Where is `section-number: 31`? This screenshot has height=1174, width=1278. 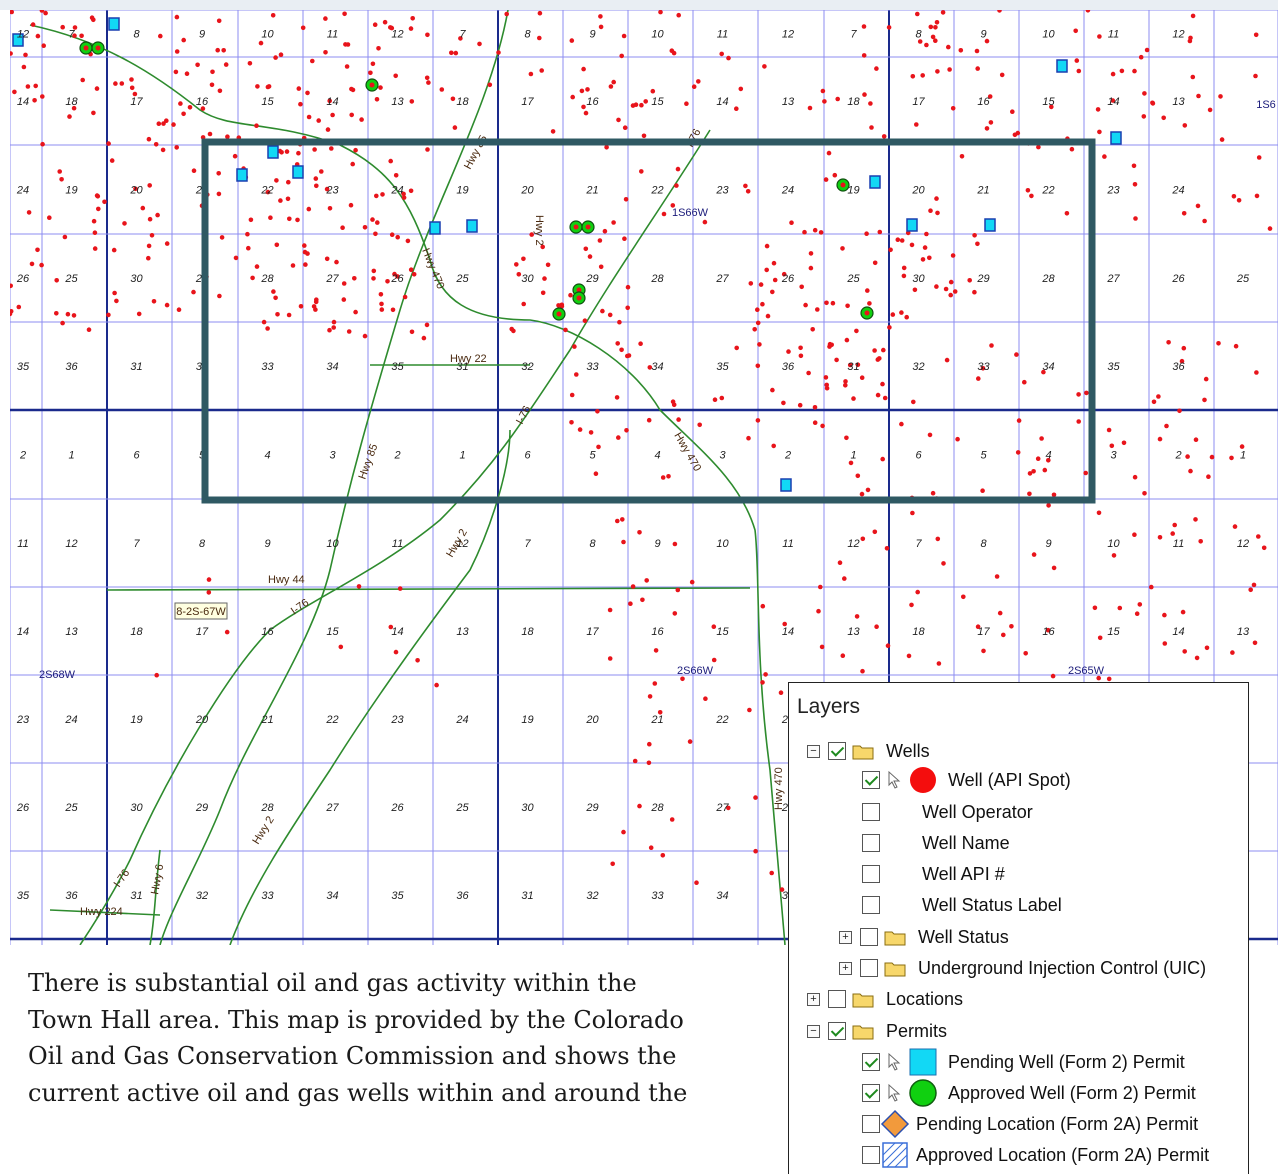 section-number: 31 is located at coordinates (136, 367).